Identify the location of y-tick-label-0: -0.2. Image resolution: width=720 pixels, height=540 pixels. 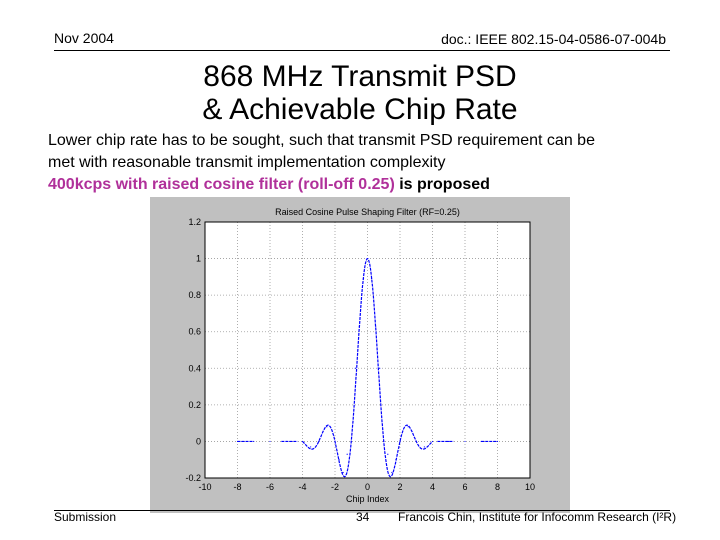
(193, 478).